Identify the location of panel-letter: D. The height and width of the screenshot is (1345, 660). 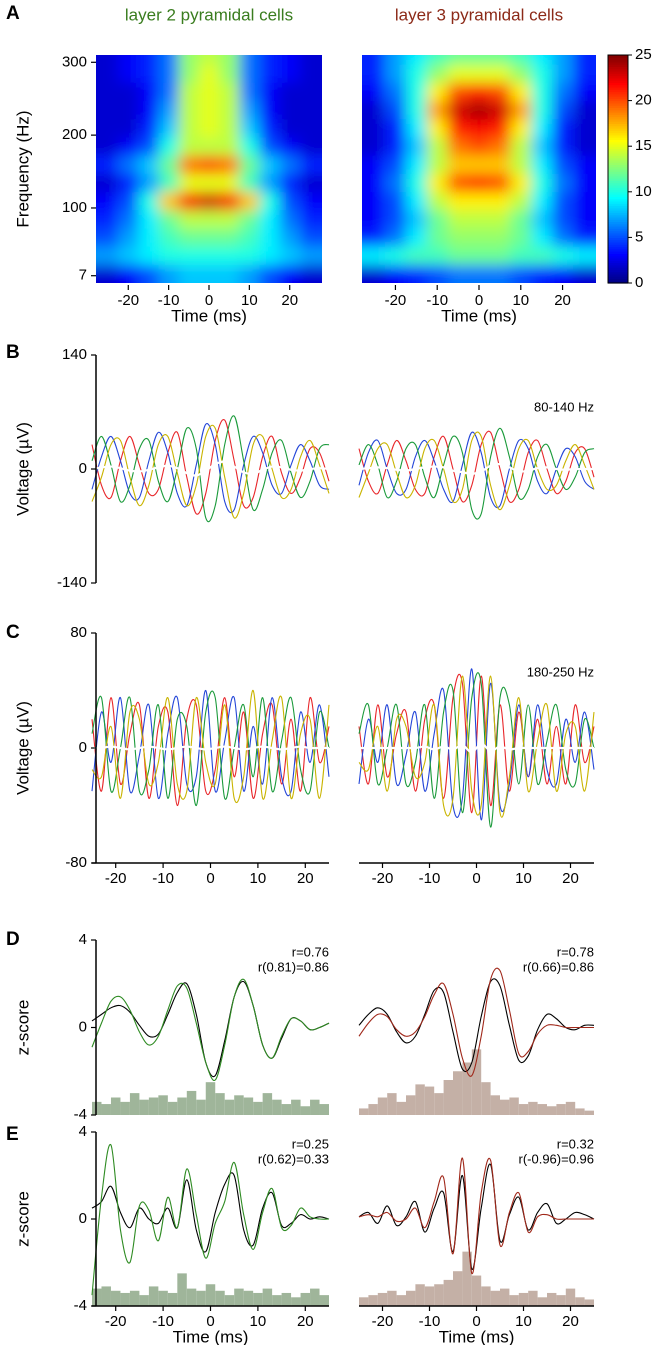
(13, 939).